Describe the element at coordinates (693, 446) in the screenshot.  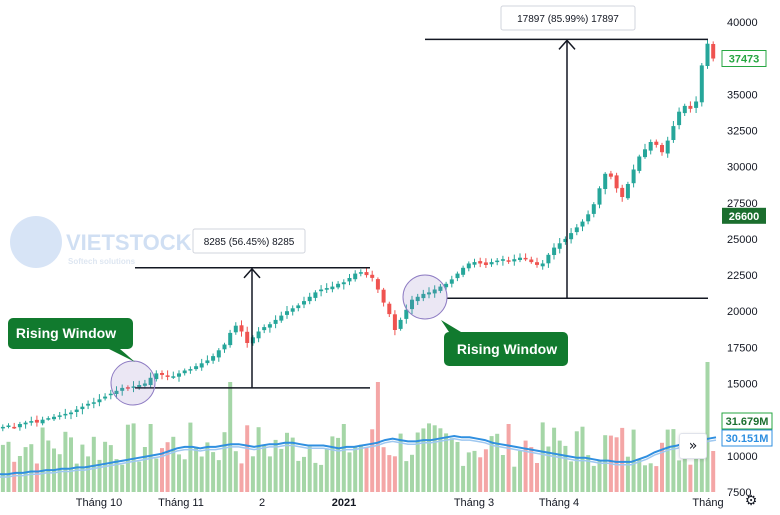
I see `scroll-to-latest-button: »` at that location.